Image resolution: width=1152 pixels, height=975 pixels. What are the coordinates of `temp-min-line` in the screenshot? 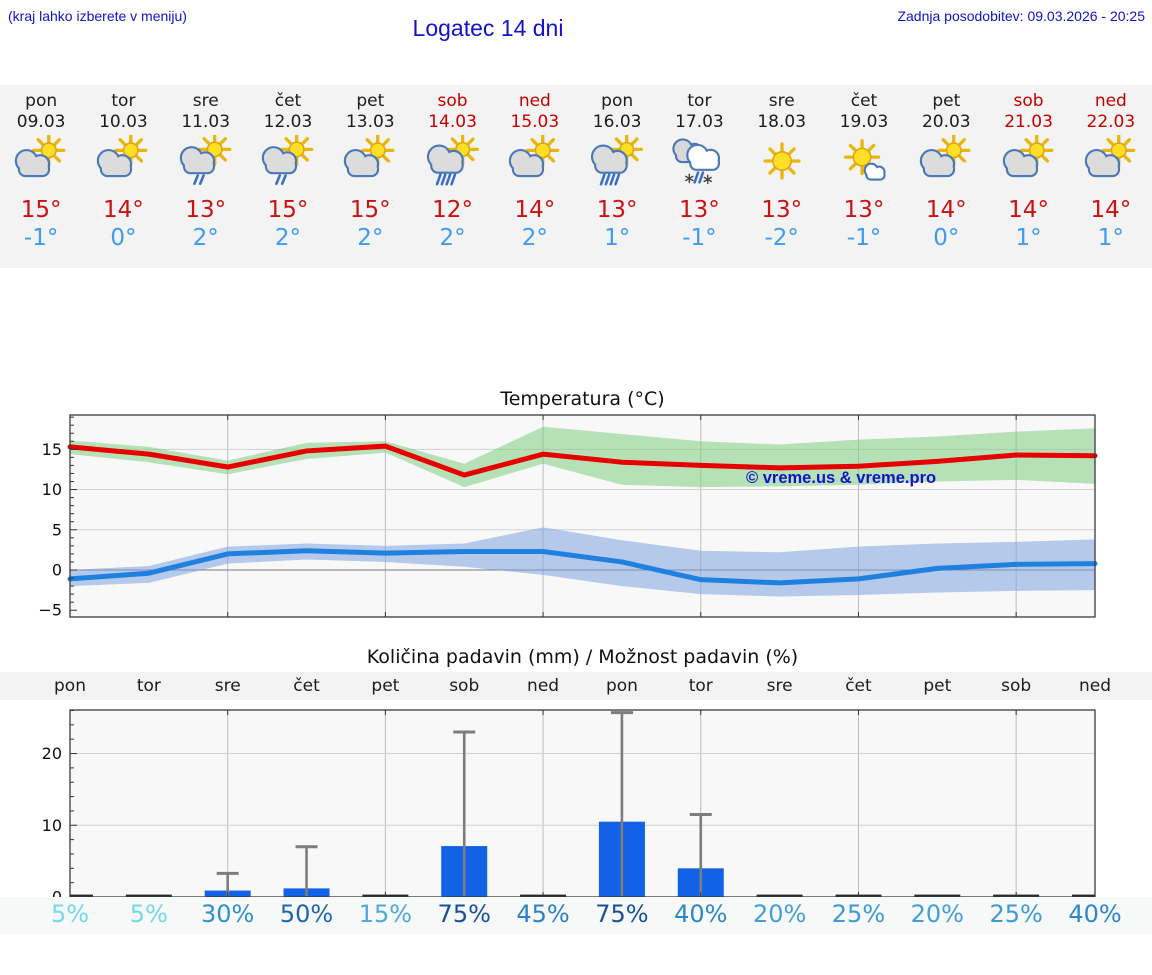 It's located at (582, 567).